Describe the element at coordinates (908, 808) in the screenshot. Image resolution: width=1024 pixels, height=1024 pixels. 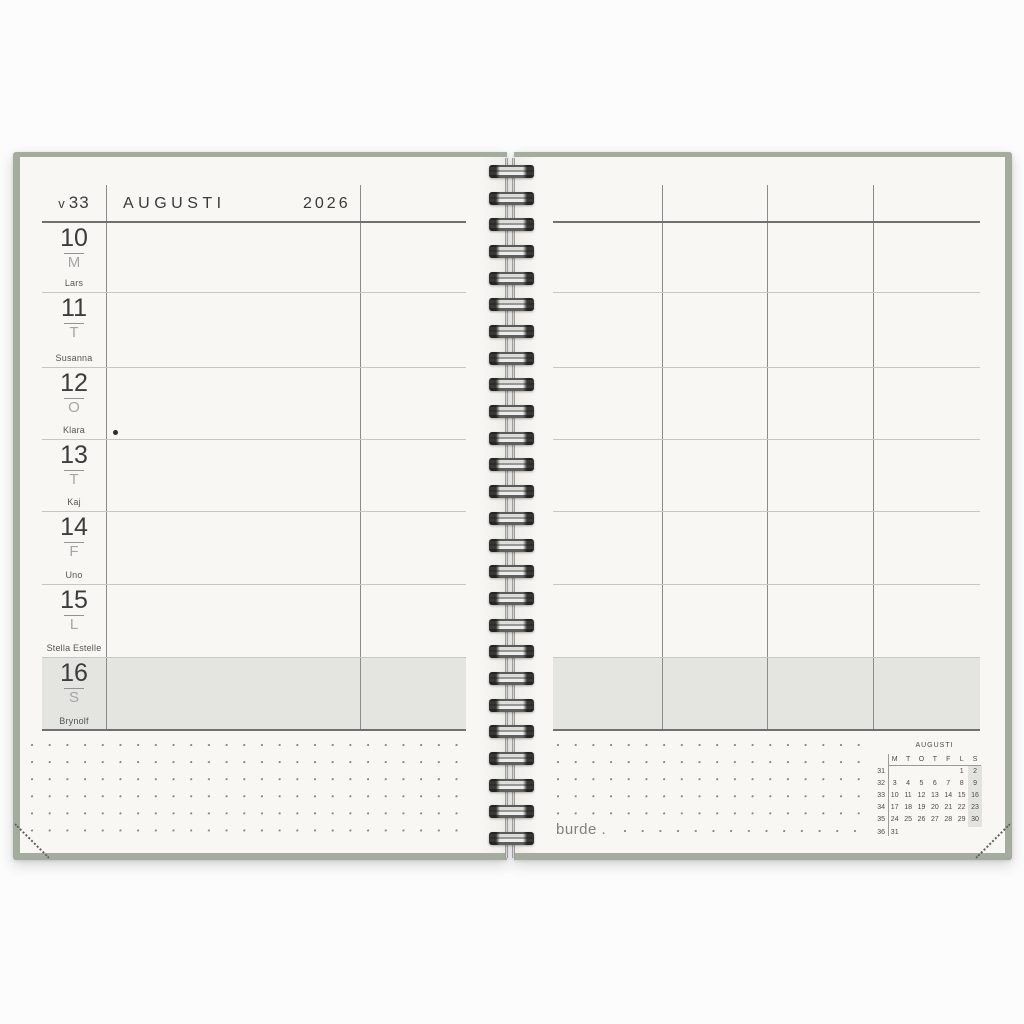
I see `mc-day: 18` at that location.